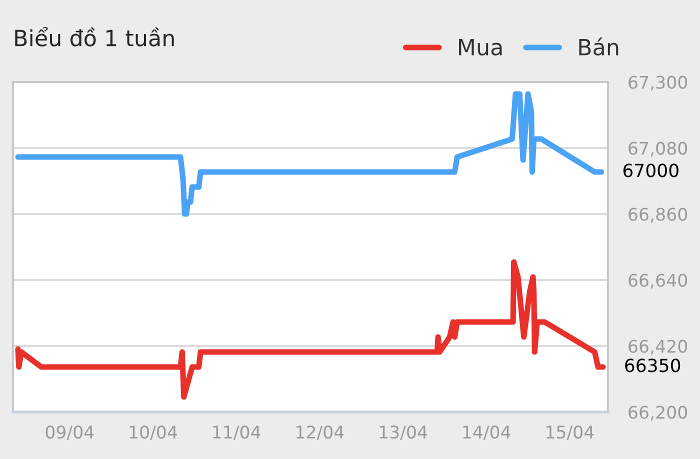 The height and width of the screenshot is (459, 700). Describe the element at coordinates (154, 433) in the screenshot. I see `x-tick-label: 10/04` at that location.